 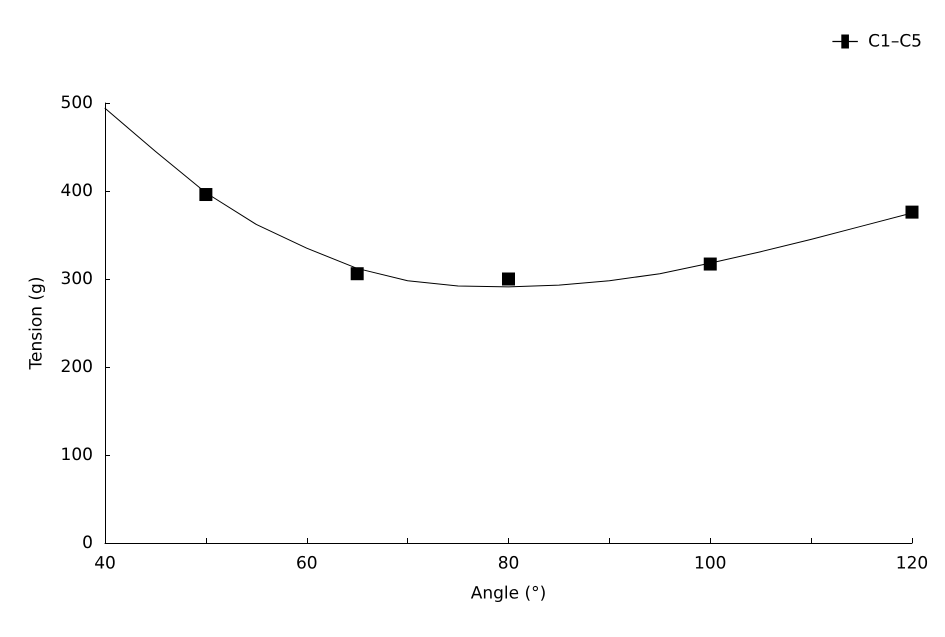 I want to click on y-tick-label: 300, so click(x=76, y=279).